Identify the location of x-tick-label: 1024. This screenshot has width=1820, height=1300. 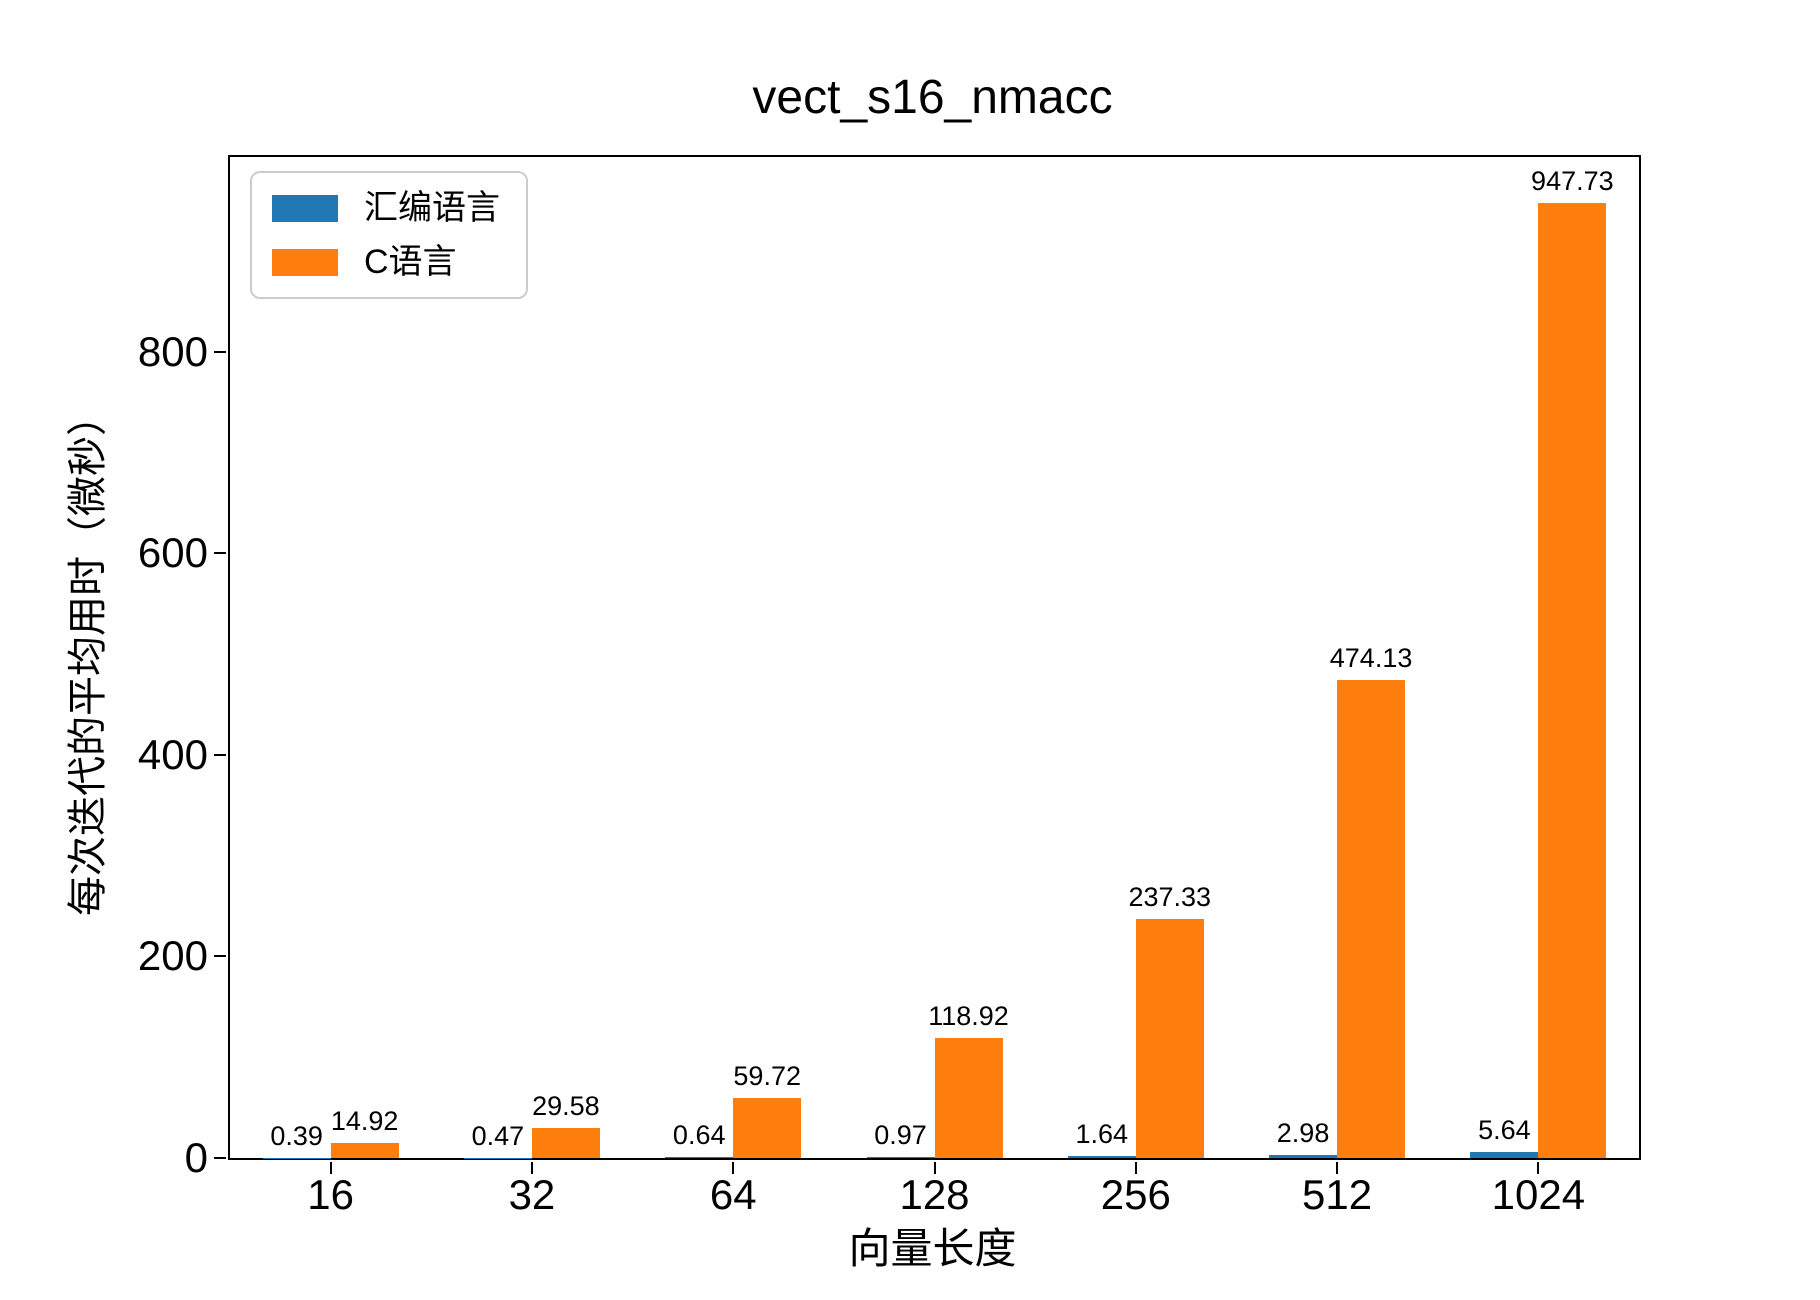
(1538, 1194).